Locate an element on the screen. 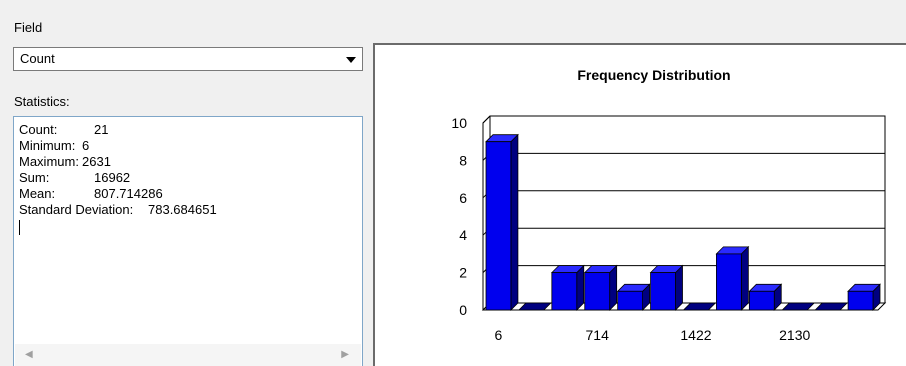 This screenshot has width=906, height=366. chevron-down-icon is located at coordinates (351, 60).